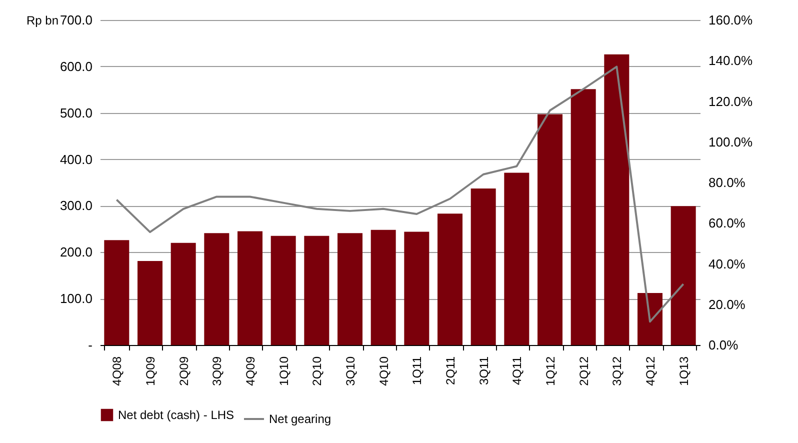  I want to click on legend-label: Net gearing, so click(300, 419).